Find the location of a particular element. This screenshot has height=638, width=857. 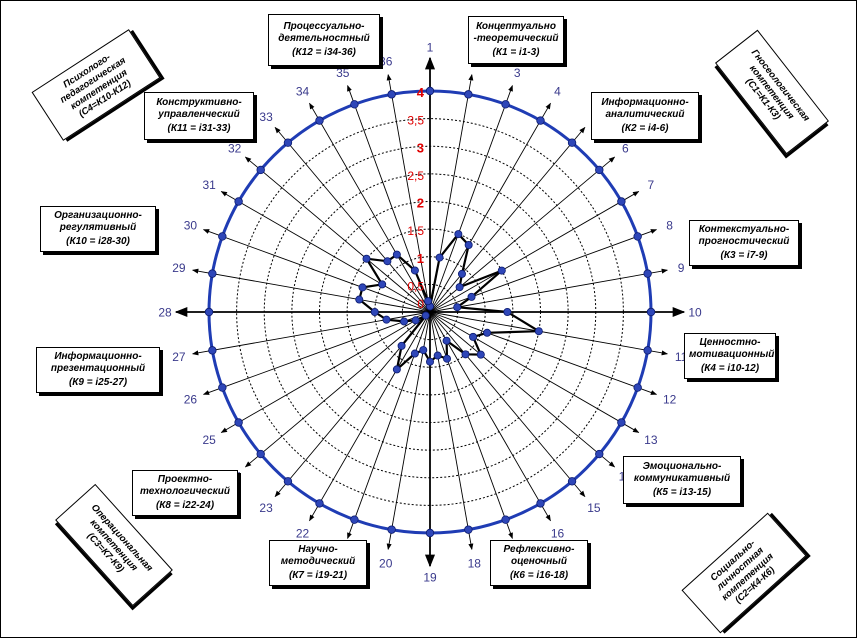

axis-label-16: 16 is located at coordinates (558, 533).